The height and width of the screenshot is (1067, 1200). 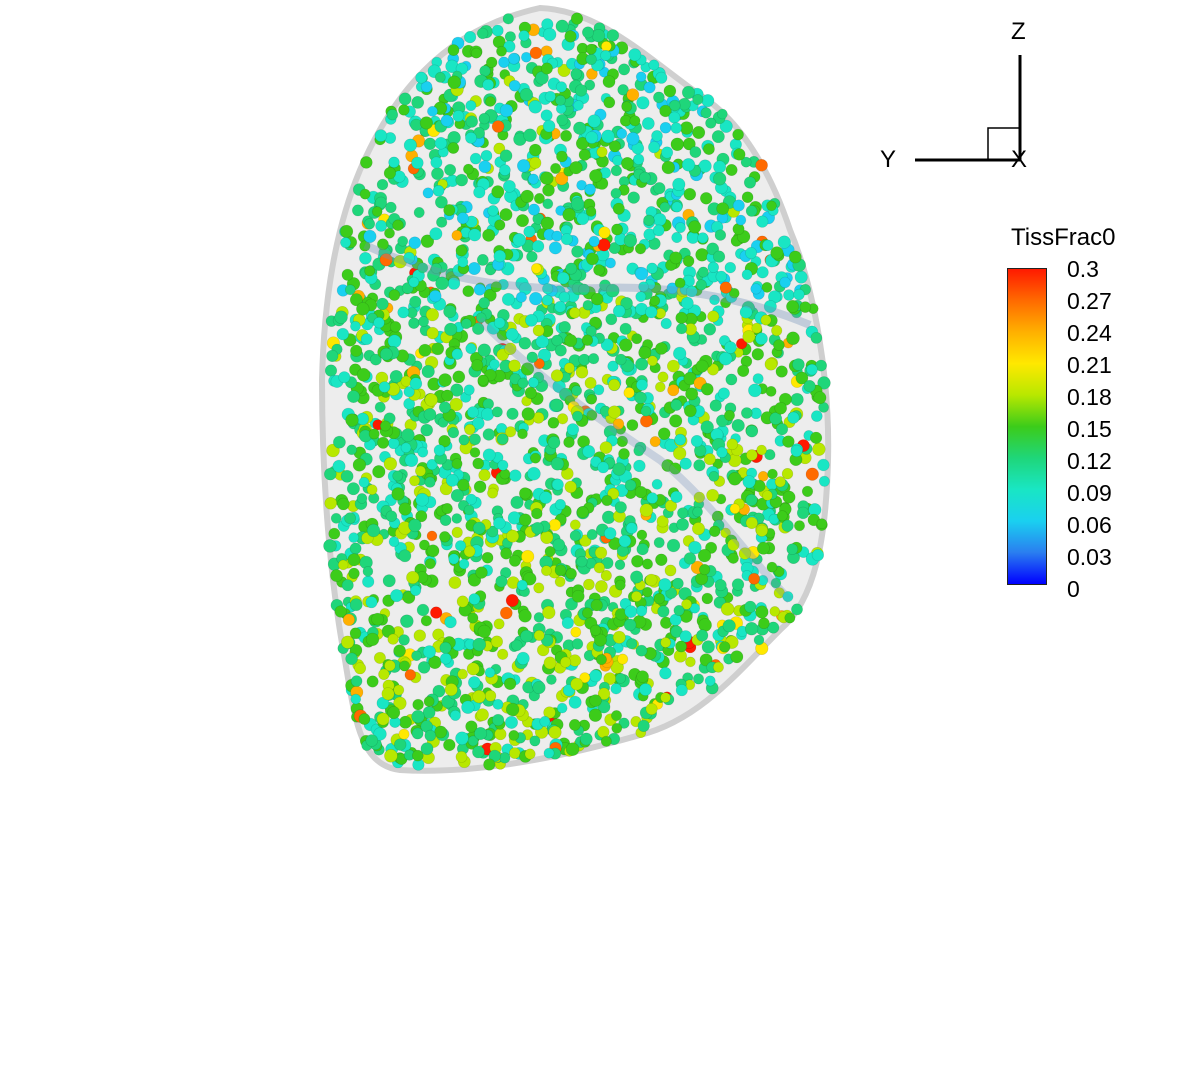 What do you see at coordinates (1063, 237) in the screenshot?
I see `legend-title: TissFrac0` at bounding box center [1063, 237].